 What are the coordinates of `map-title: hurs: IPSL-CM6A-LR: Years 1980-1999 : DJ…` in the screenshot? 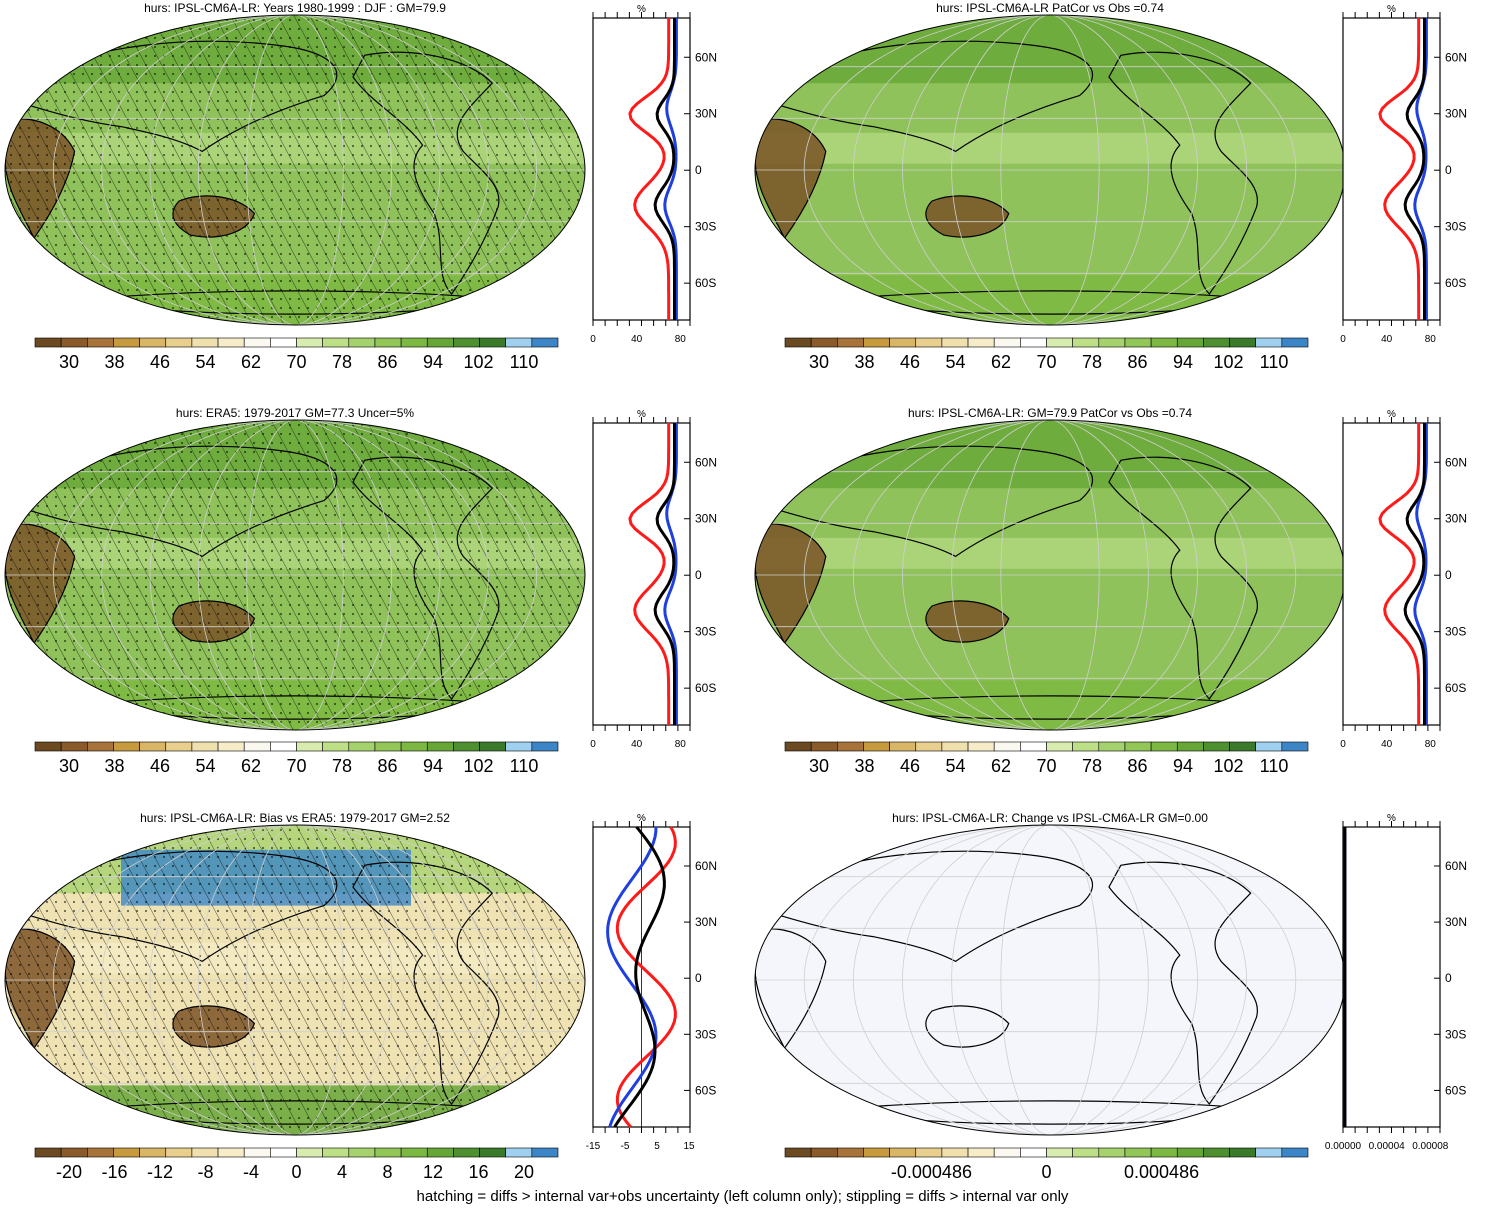 It's located at (295, 8).